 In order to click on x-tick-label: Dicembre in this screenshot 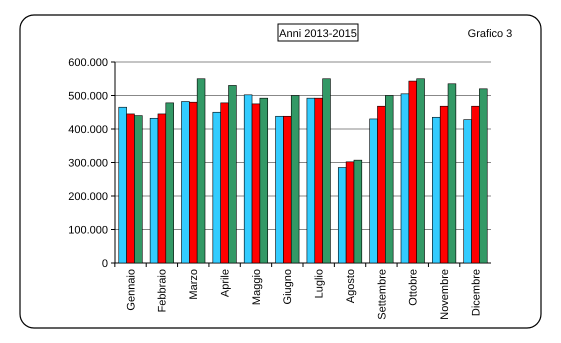, I will do `click(476, 292)`.